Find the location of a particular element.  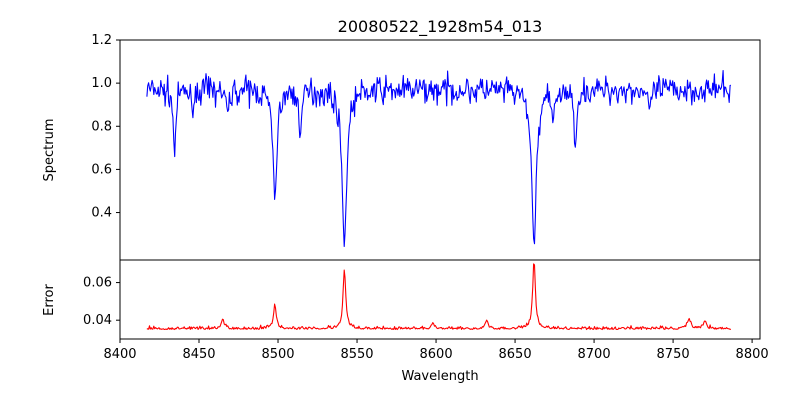

chart-title: 20080522_1928m54_013 is located at coordinates (440, 27).